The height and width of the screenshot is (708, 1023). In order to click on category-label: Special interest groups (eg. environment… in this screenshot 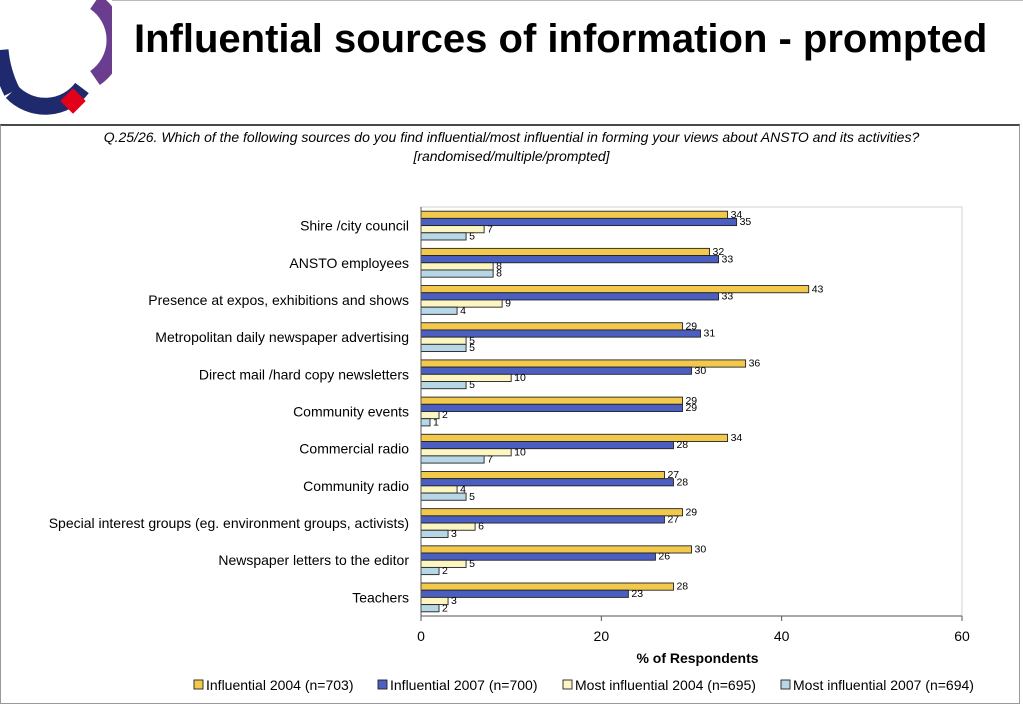, I will do `click(229, 523)`.